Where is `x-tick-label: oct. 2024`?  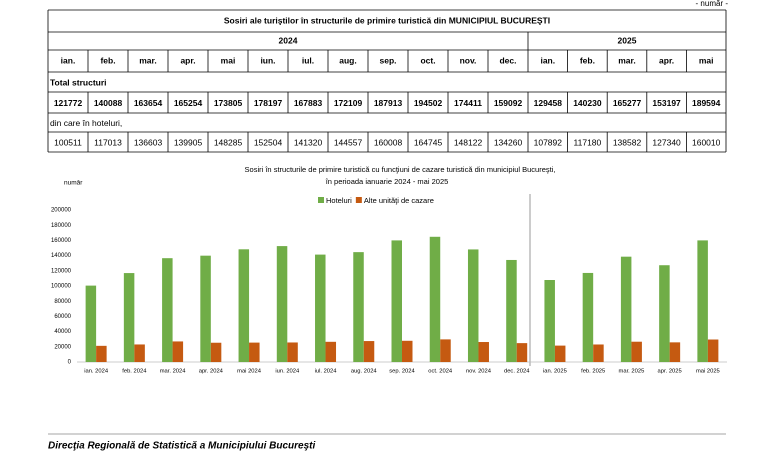 x-tick-label: oct. 2024 is located at coordinates (440, 372).